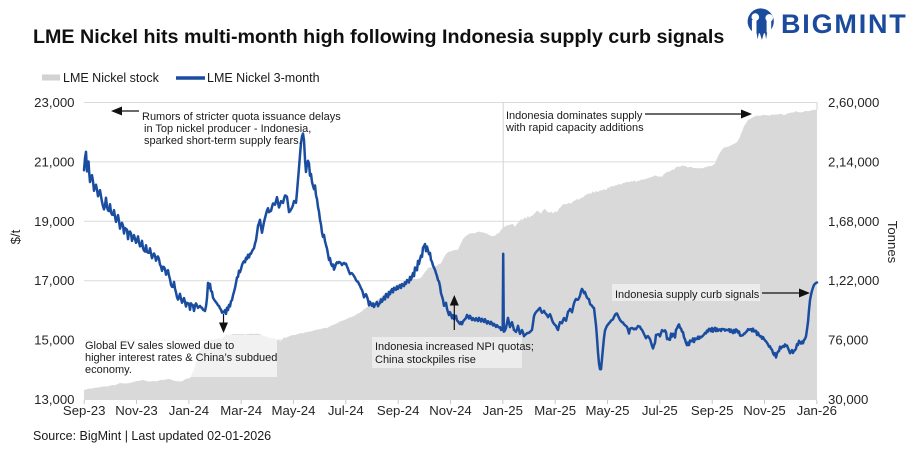  What do you see at coordinates (574, 128) in the screenshot?
I see `svg-text: with rapid capacity additions` at bounding box center [574, 128].